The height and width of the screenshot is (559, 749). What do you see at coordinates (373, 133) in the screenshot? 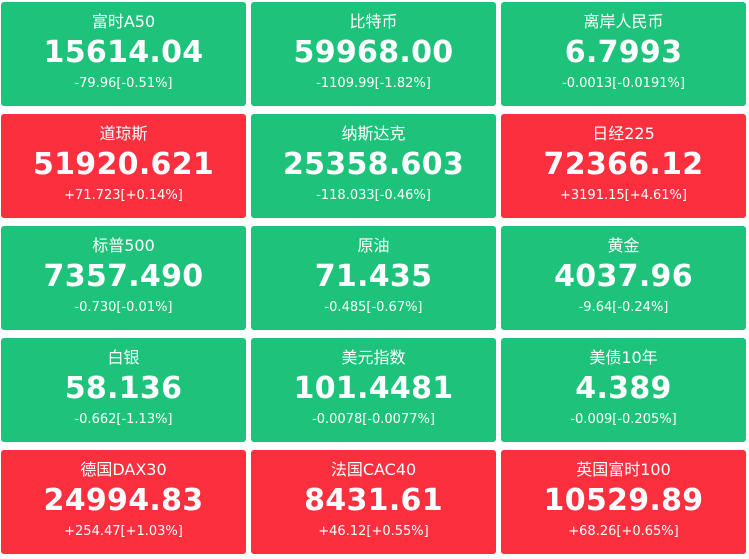
I see `instrument-name: 纳斯达克` at bounding box center [373, 133].